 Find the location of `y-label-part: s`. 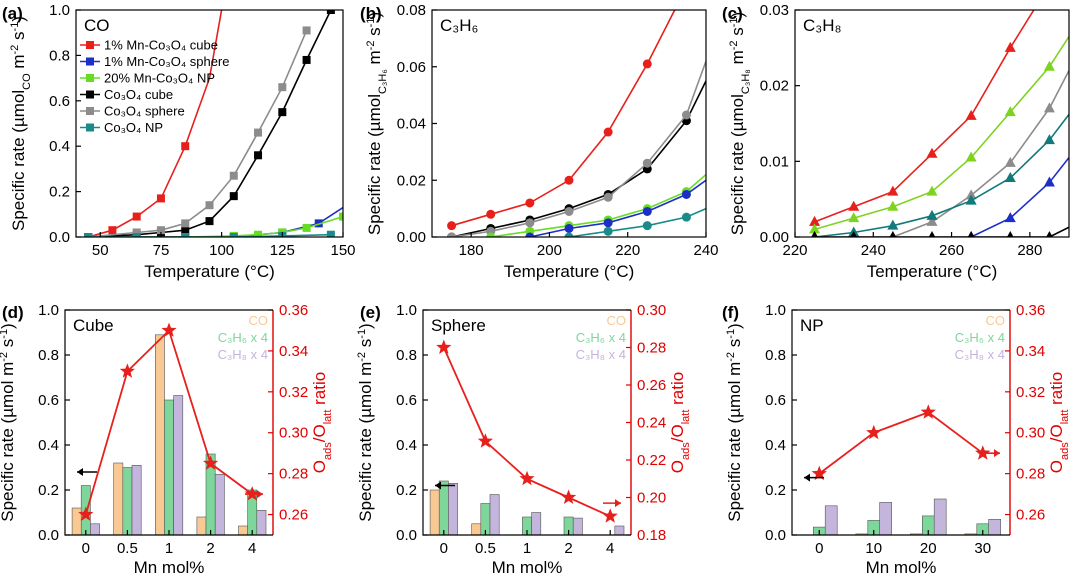

y-label-part: s is located at coordinates (18, 37).